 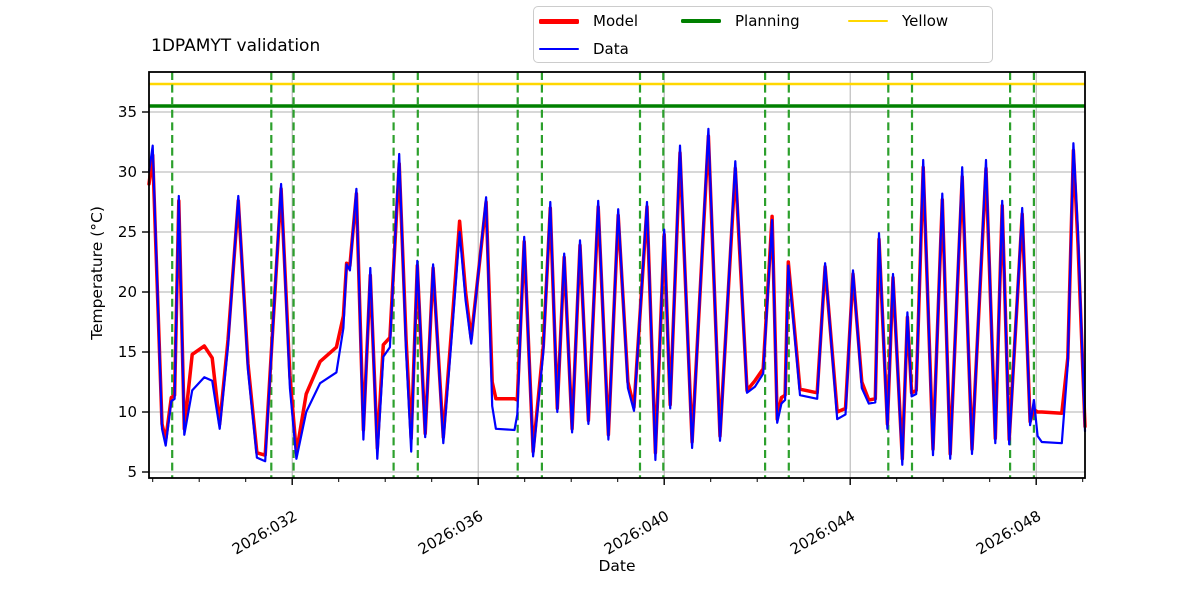 I want to click on legend-label: Yellow, so click(x=925, y=21).